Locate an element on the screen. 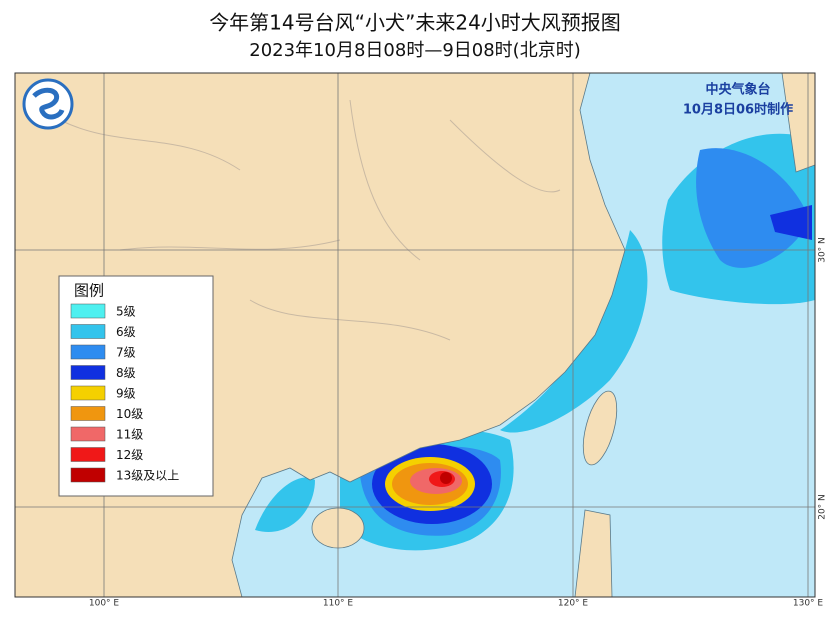 This screenshot has height=639, width=831. latitude-label: 30° N is located at coordinates (823, 250).